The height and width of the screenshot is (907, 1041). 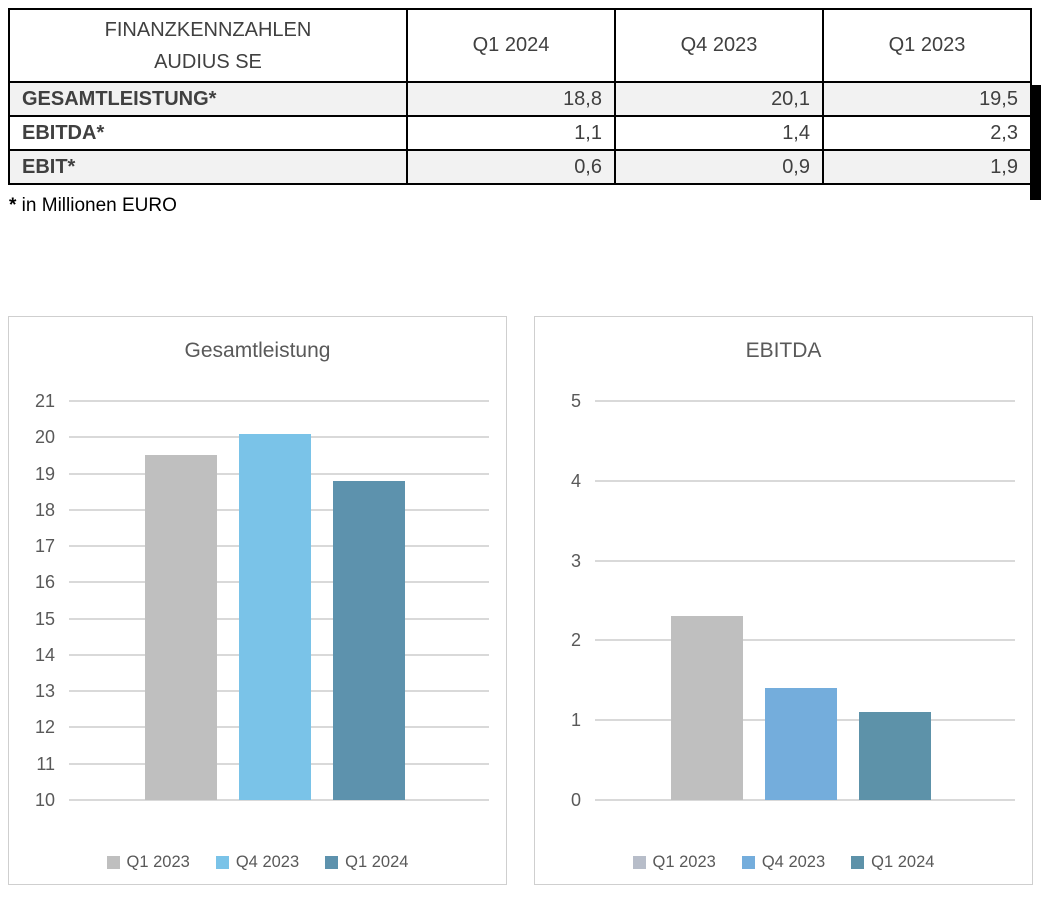 I want to click on table-row-gesamtleistung: GESAMTLEISTUNG* 18,8 20,1 19,5, so click(x=520, y=99).